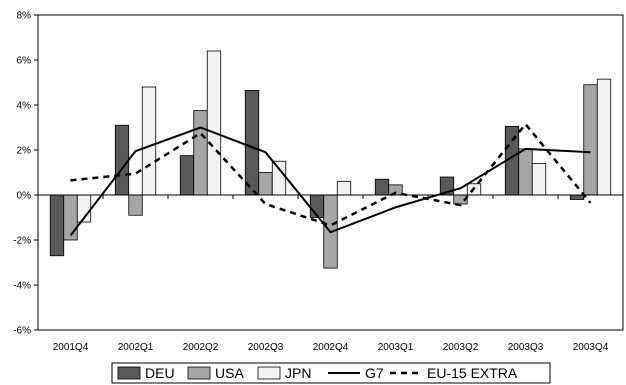  Describe the element at coordinates (269, 373) in the screenshot. I see `legend-swatch-jpn` at that location.